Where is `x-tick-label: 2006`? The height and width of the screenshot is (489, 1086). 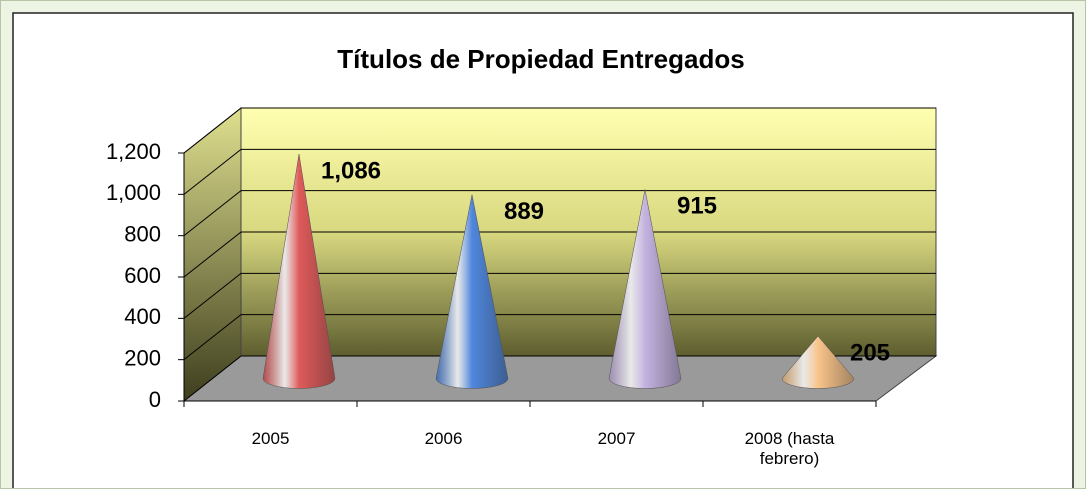 x-tick-label: 2006 is located at coordinates (443, 438).